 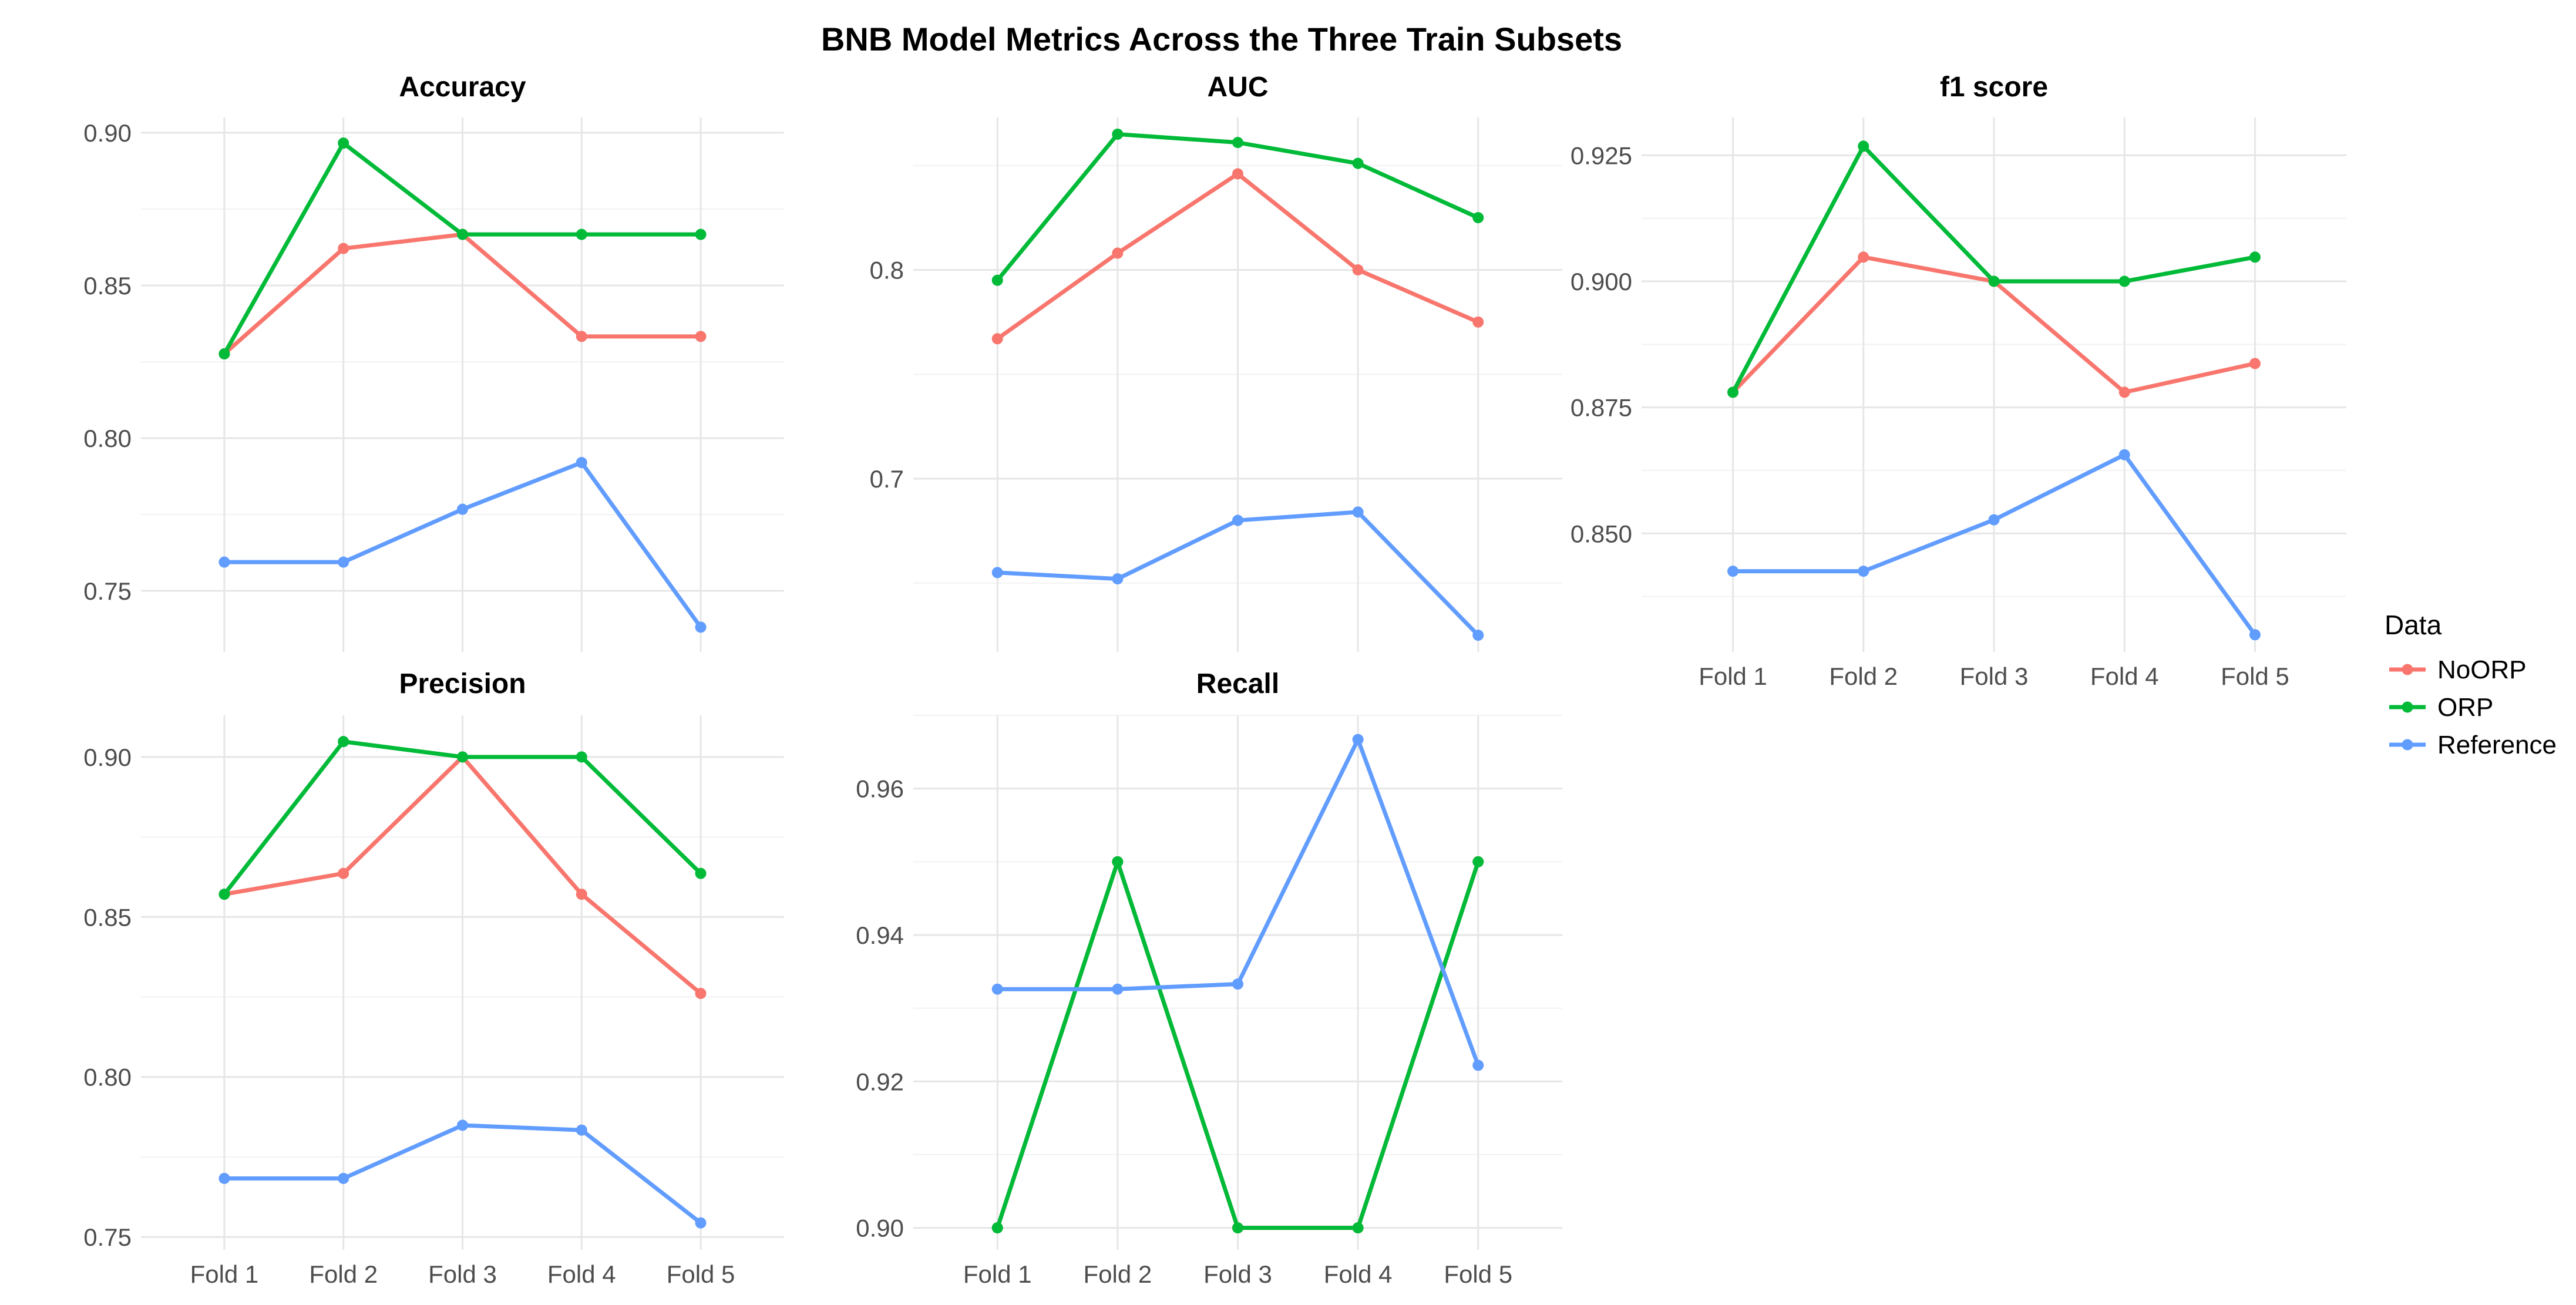 What do you see at coordinates (2482, 669) in the screenshot?
I see `legend-entry-noorp: NoORP` at bounding box center [2482, 669].